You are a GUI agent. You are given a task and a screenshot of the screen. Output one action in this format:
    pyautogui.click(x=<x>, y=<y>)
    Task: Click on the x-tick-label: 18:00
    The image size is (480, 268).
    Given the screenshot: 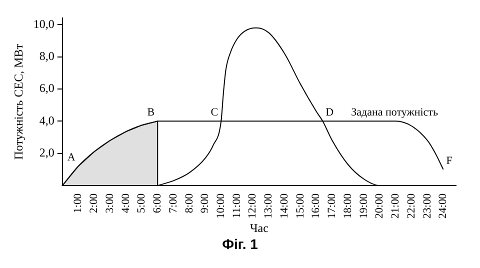 What is the action you would take?
    pyautogui.click(x=348, y=206)
    